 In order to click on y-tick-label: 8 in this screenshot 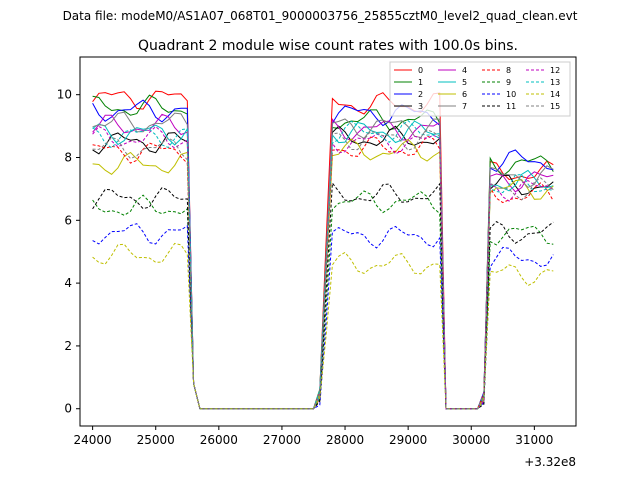, I will do `click(68, 157)`.